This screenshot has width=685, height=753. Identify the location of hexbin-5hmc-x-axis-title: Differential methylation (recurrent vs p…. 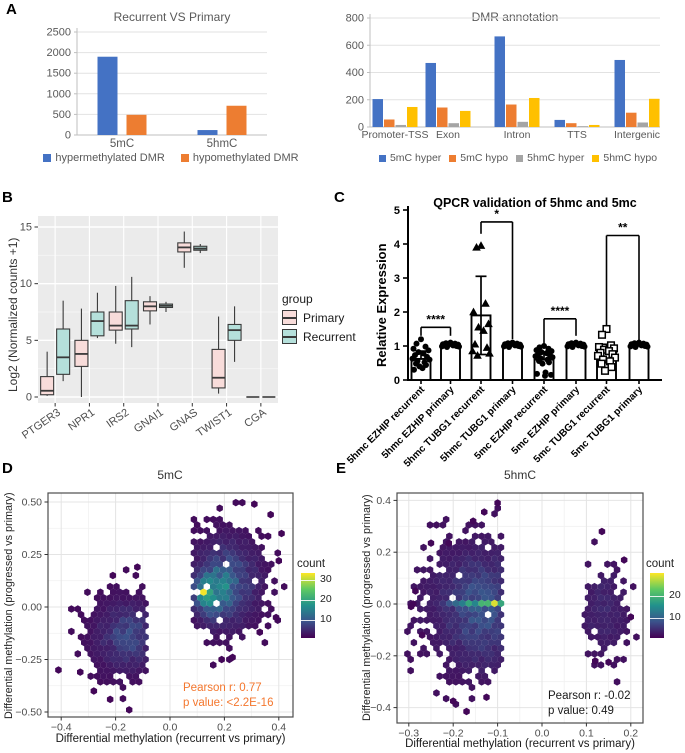
(520, 744).